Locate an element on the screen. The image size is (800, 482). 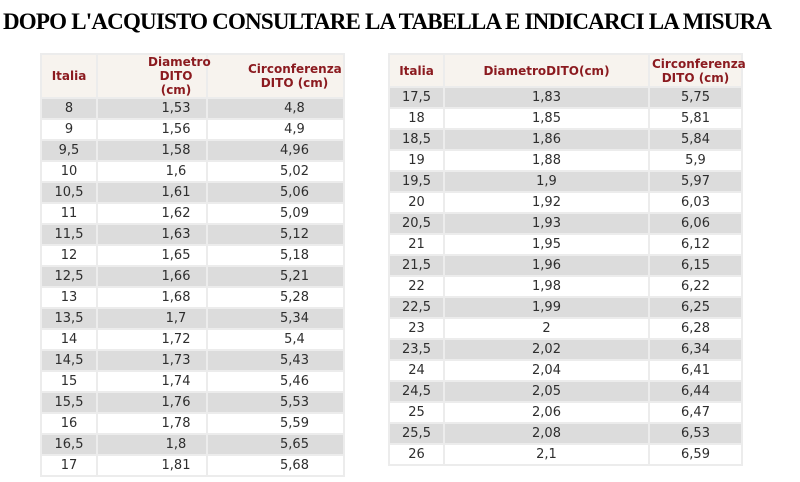
table-cell: 5,97 is located at coordinates (695, 181).